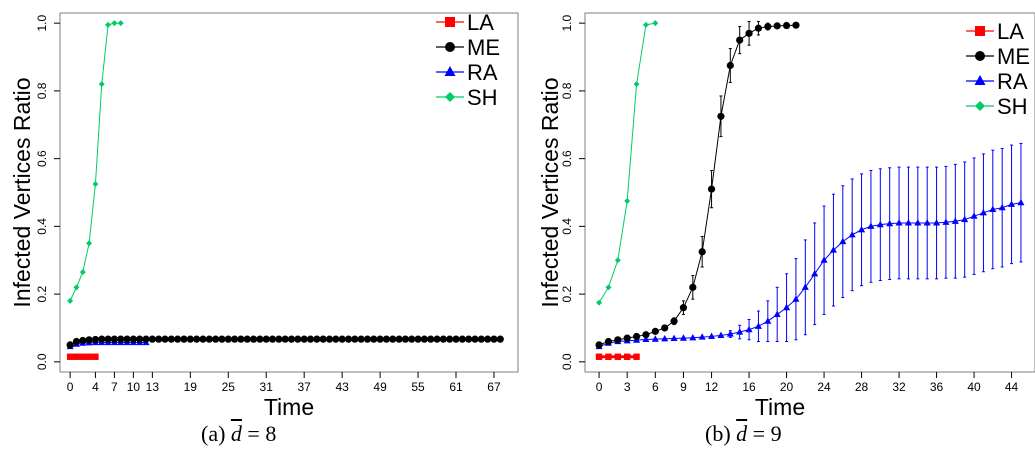  Describe the element at coordinates (482, 72) in the screenshot. I see `legend-label-ra: RA` at that location.